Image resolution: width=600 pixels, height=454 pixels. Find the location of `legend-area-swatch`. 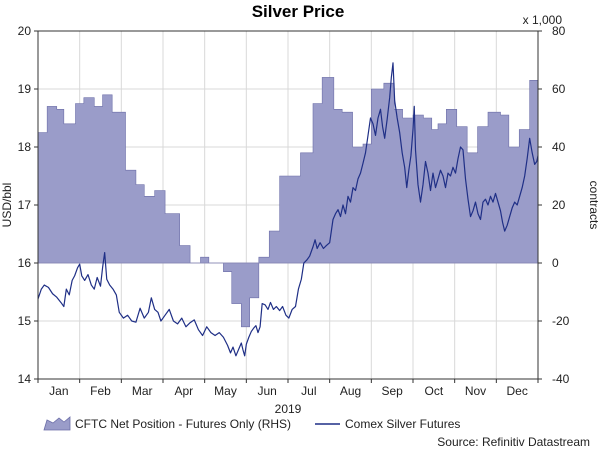

legend-area-swatch is located at coordinates (57, 423).